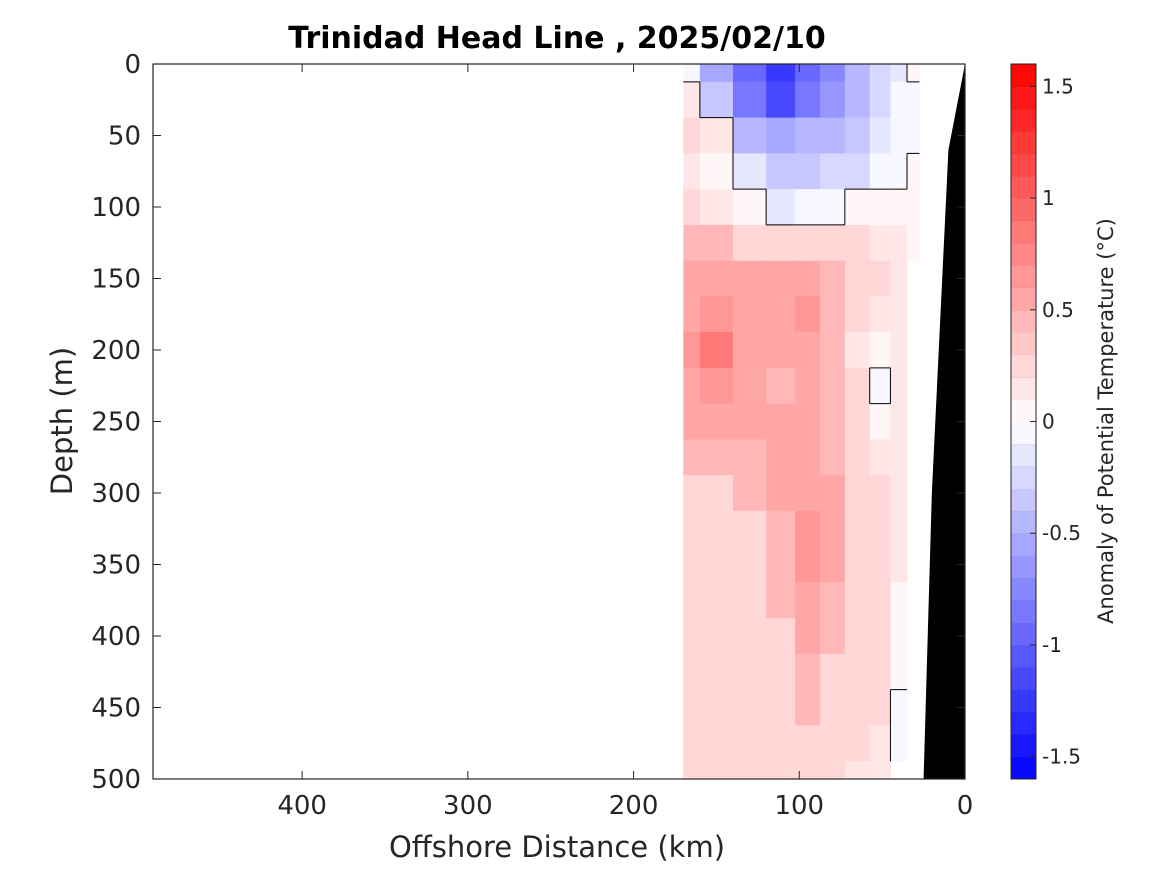  What do you see at coordinates (944, 421) in the screenshot?
I see `seafloor-bathymetry` at bounding box center [944, 421].